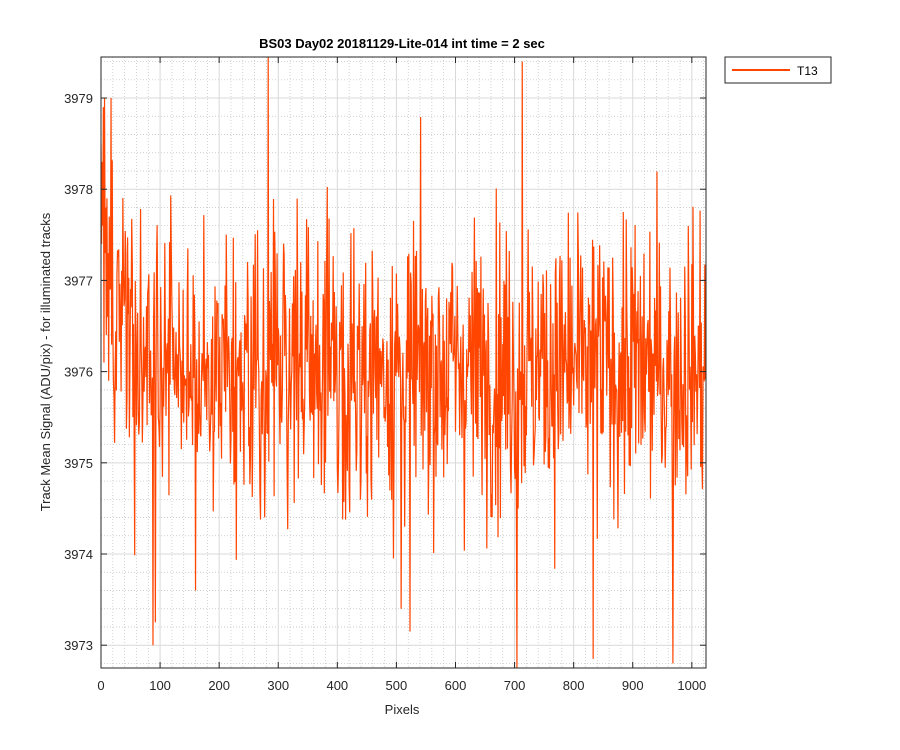  Describe the element at coordinates (78, 189) in the screenshot. I see `y-tick-label: 3978` at that location.